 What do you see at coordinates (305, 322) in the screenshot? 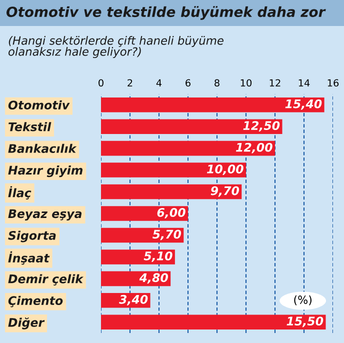
I see `data-label: 15,50` at bounding box center [305, 322].